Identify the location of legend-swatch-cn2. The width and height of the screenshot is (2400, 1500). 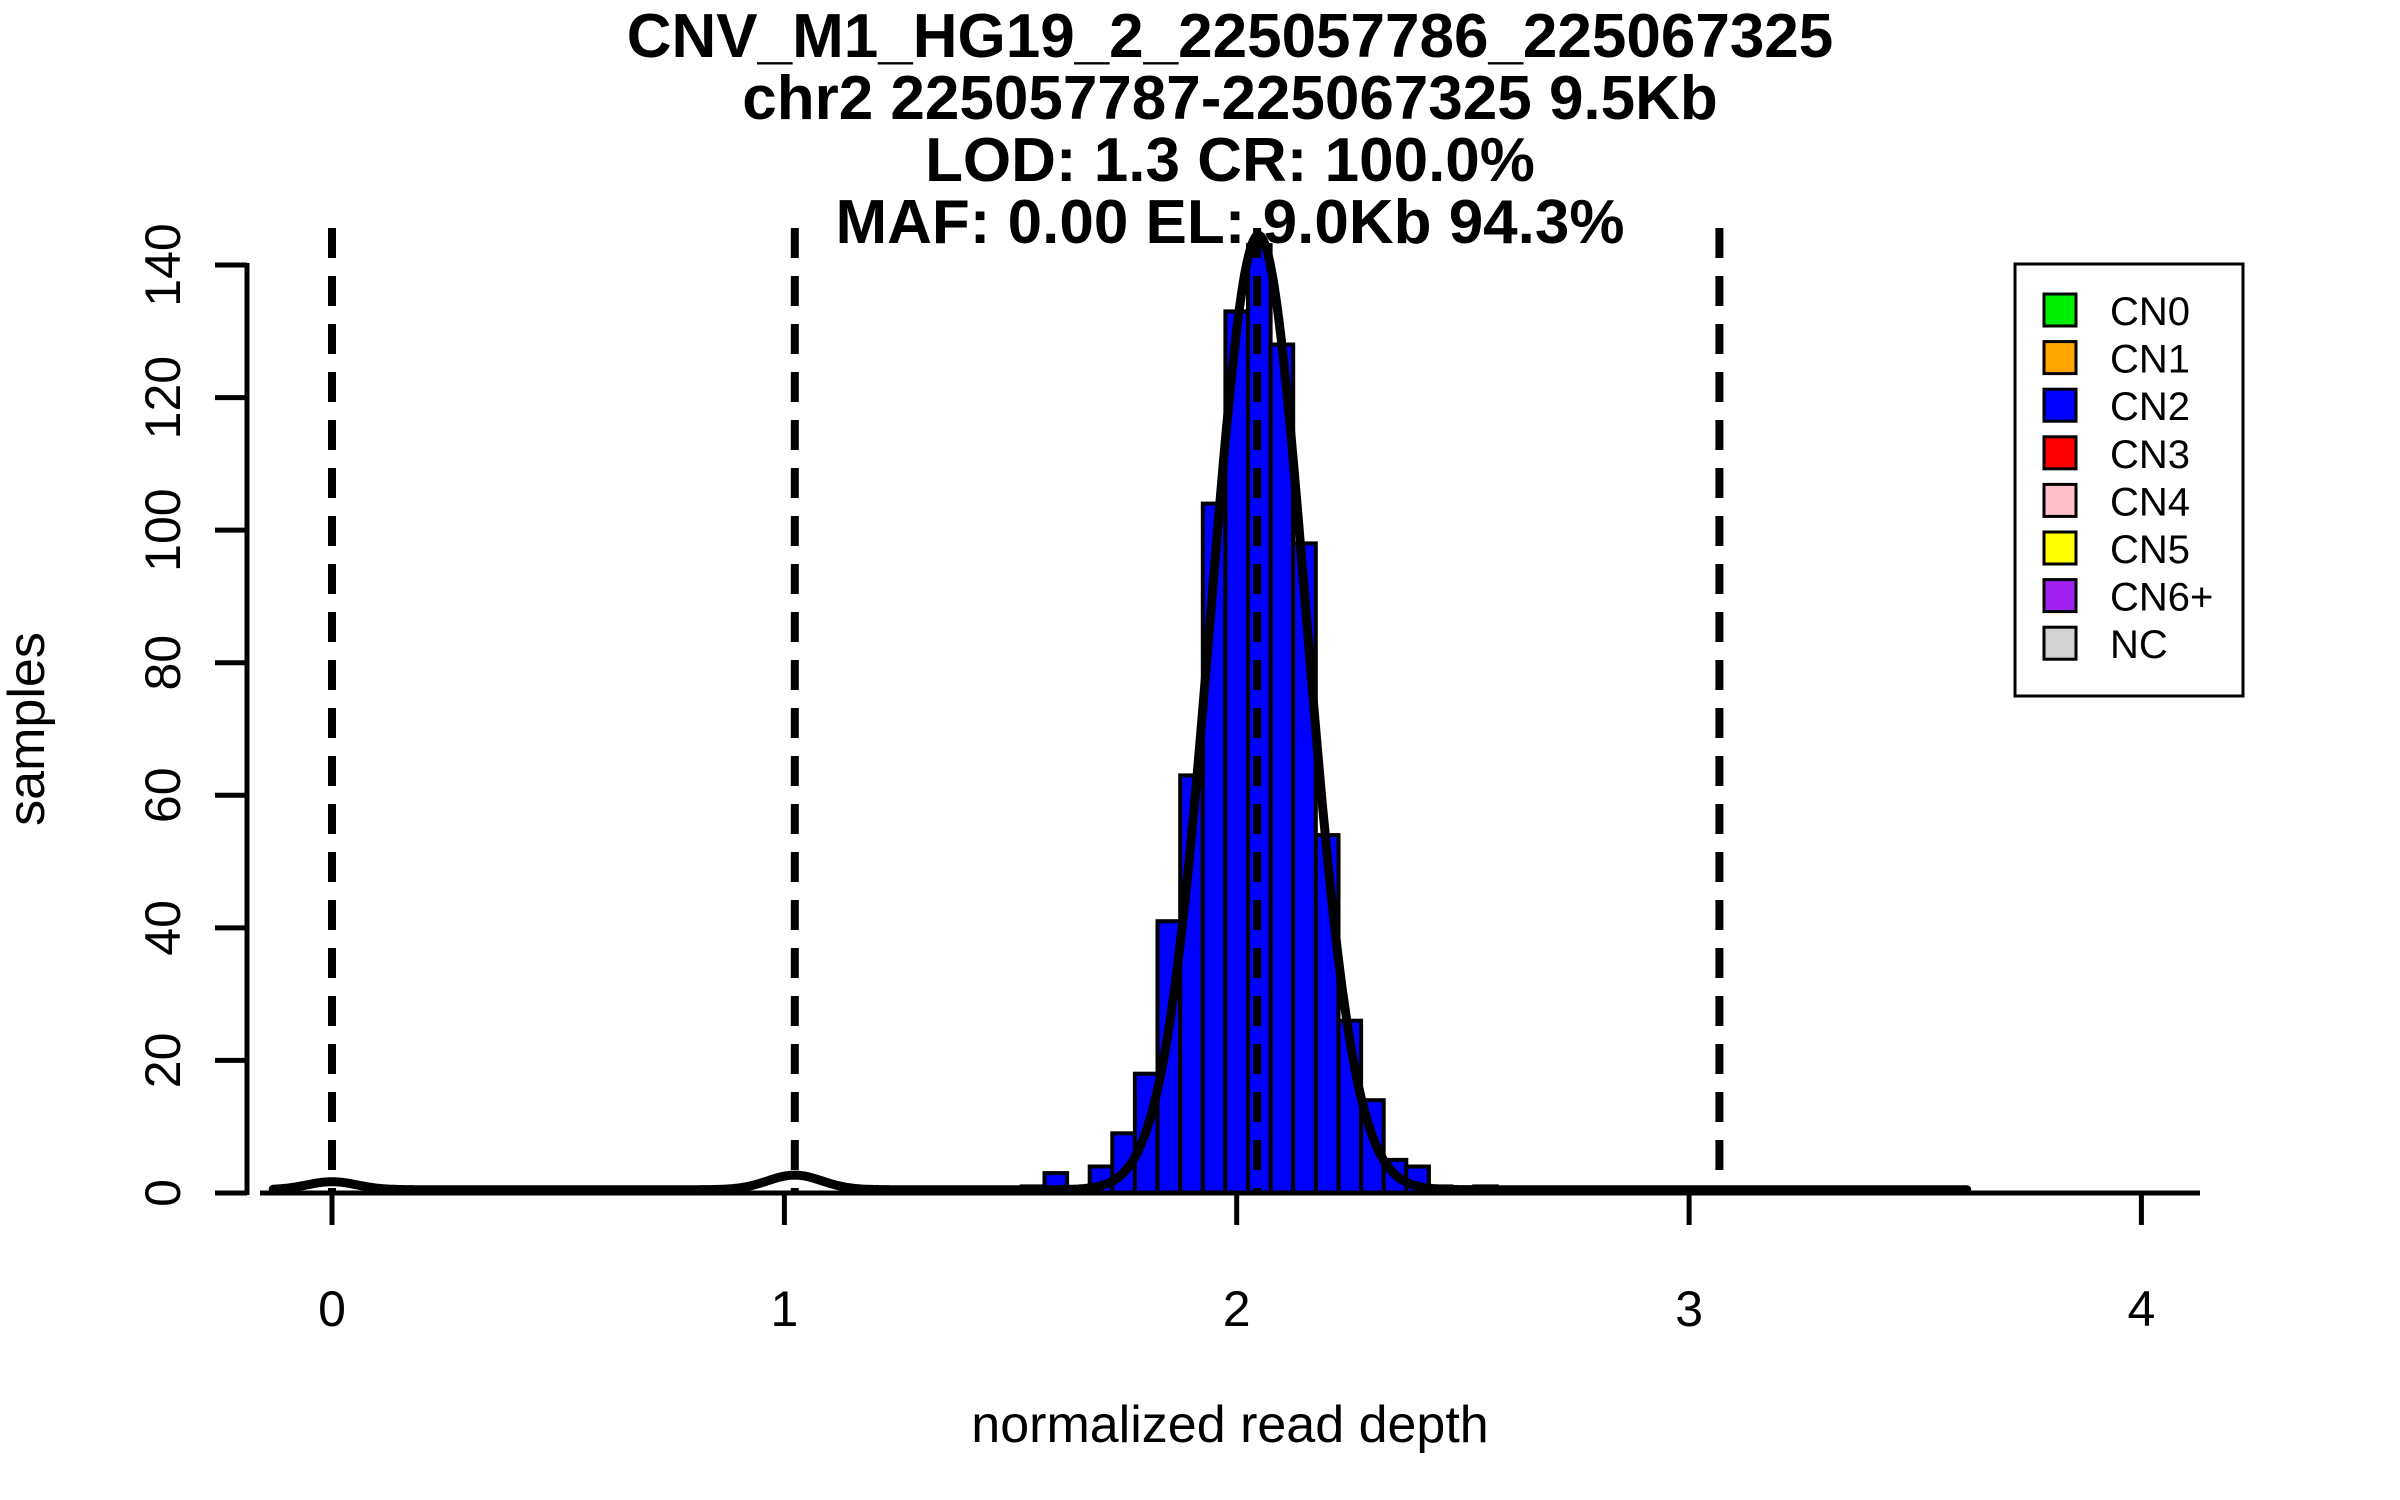
(2060, 405).